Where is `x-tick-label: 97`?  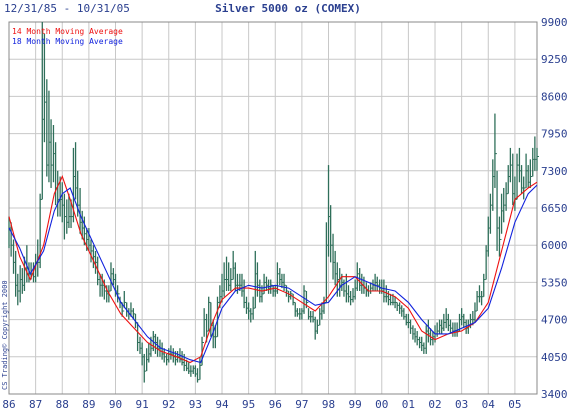
x-tick-label: 97 is located at coordinates (301, 404).